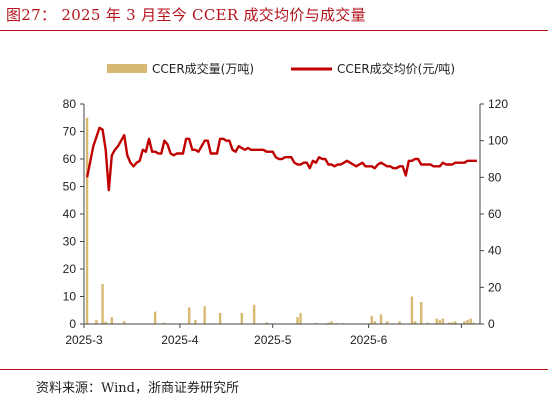 This screenshot has width=548, height=402. Describe the element at coordinates (495, 214) in the screenshot. I see `y-right-tick-label: 60` at that location.